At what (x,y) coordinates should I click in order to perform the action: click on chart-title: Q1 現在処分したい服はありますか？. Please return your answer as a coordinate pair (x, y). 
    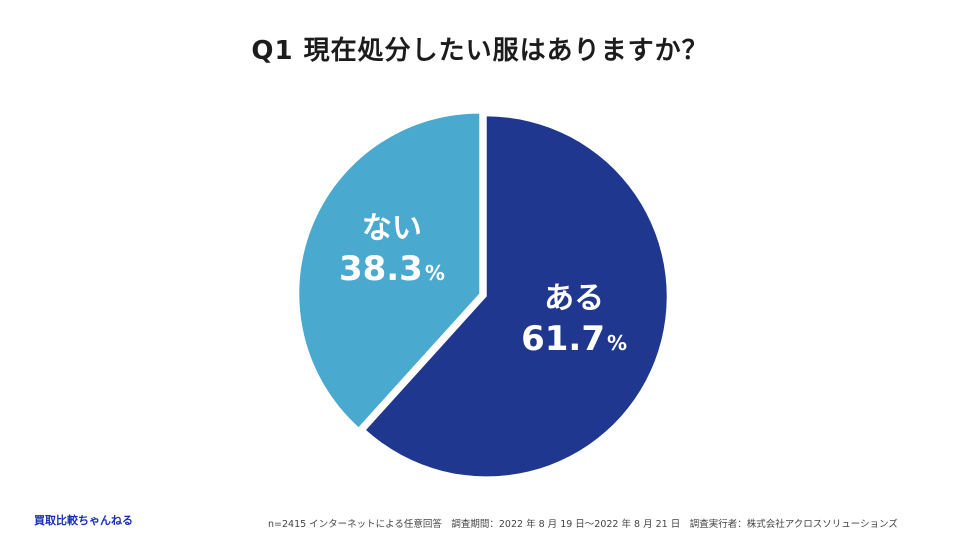
    Looking at the image, I should click on (480, 51).